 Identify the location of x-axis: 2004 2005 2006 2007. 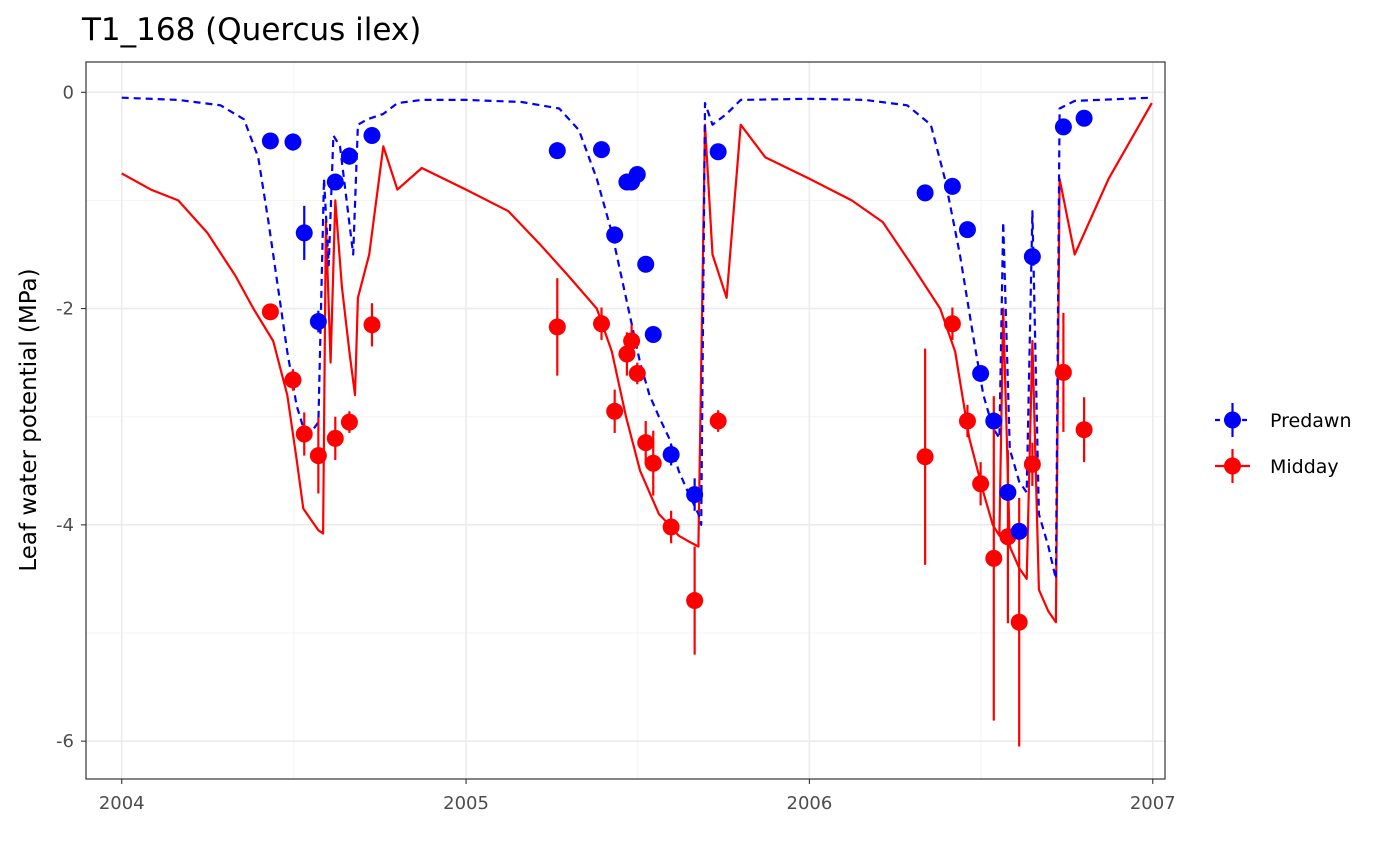
(637, 796).